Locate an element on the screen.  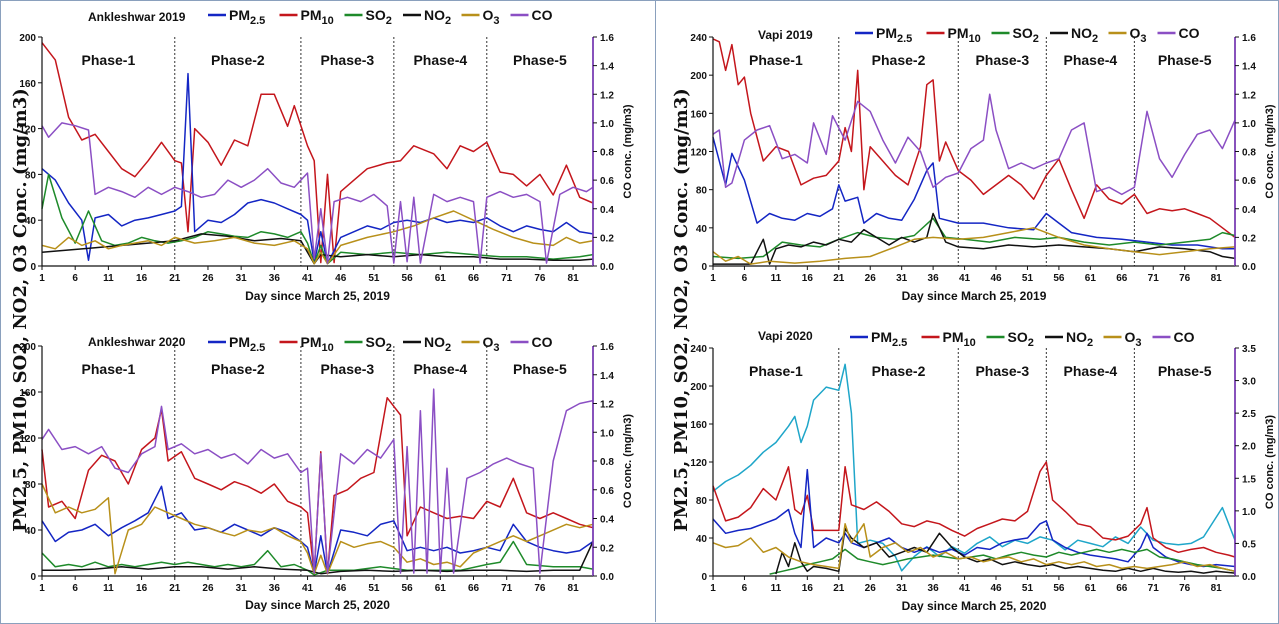
y2-tick-label: 2.0 is located at coordinates (1249, 447).